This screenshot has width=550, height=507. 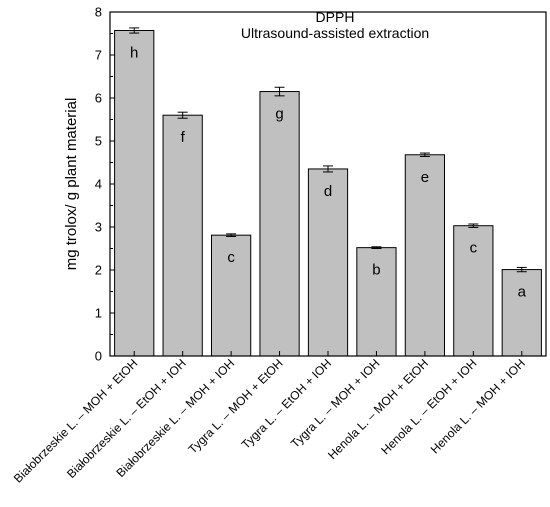 What do you see at coordinates (71, 184) in the screenshot?
I see `y-axis-title: mg trolox/ g plant material` at bounding box center [71, 184].